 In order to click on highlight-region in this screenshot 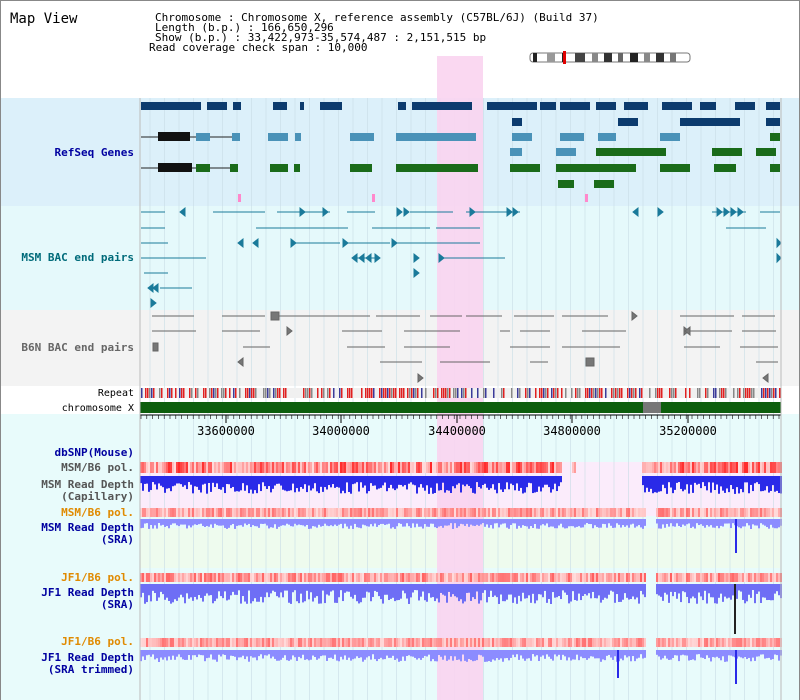, I will do `click(460, 378)`.